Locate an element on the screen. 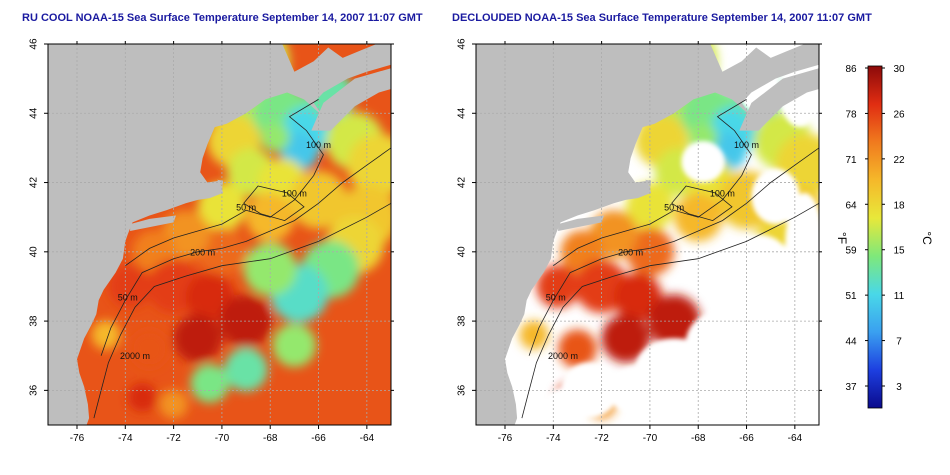 The width and height of the screenshot is (950, 475). fahrenheit-tick-label: 44 is located at coordinates (851, 342).